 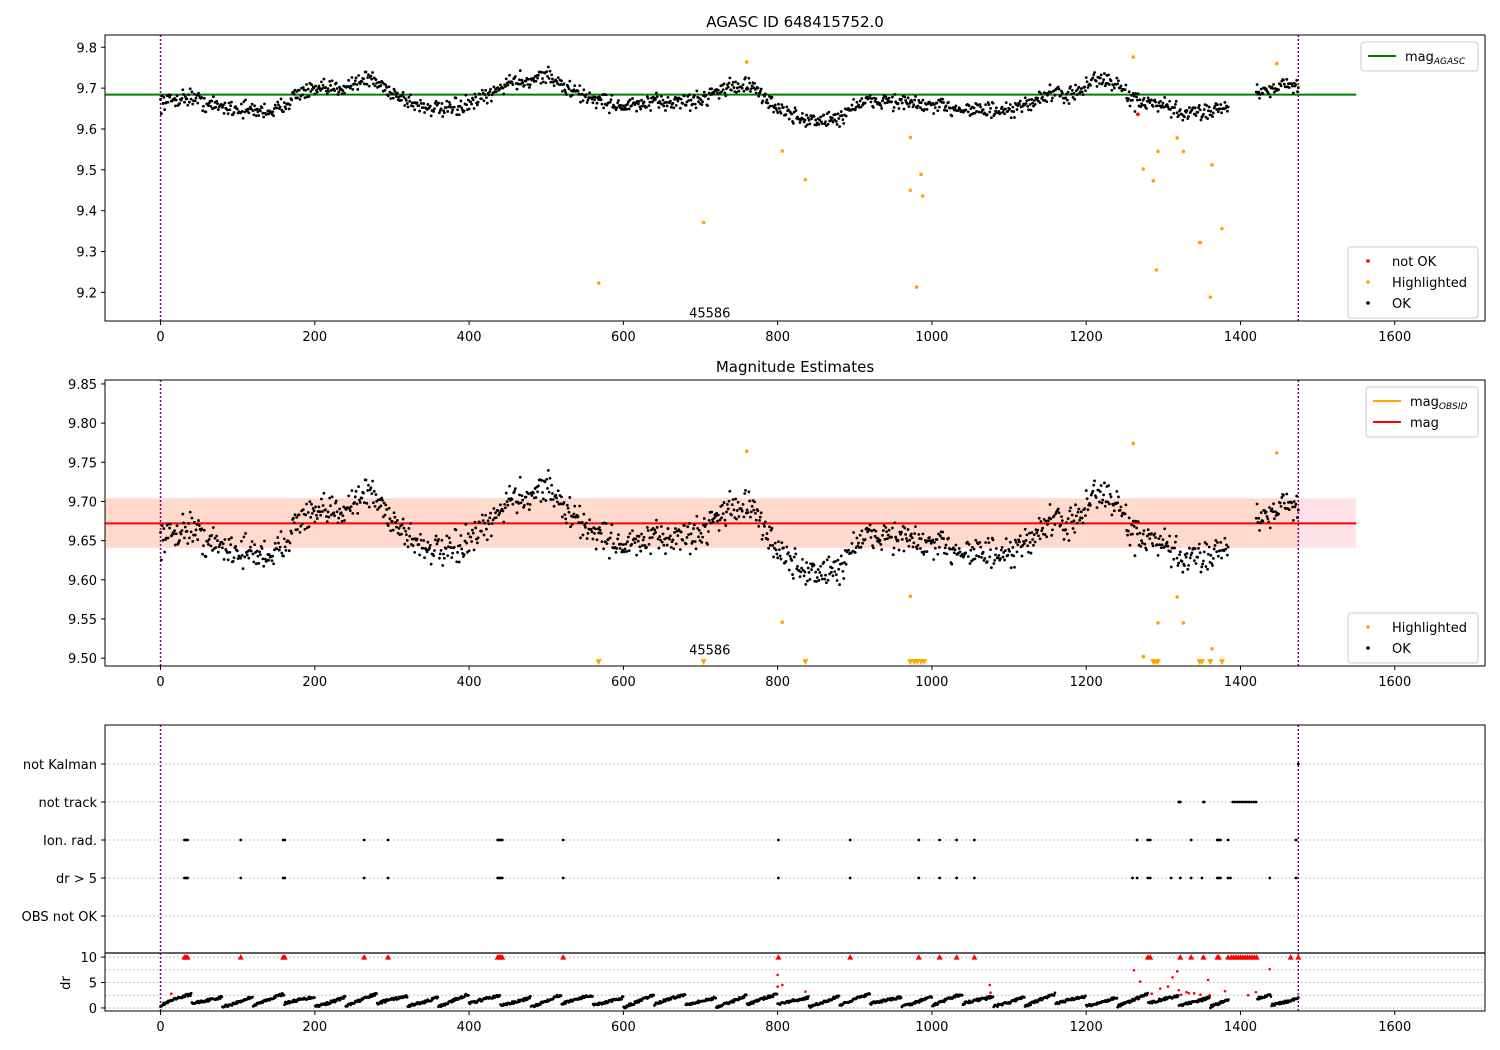 What do you see at coordinates (1158, 623) in the screenshot?
I see `highlighted-point` at bounding box center [1158, 623].